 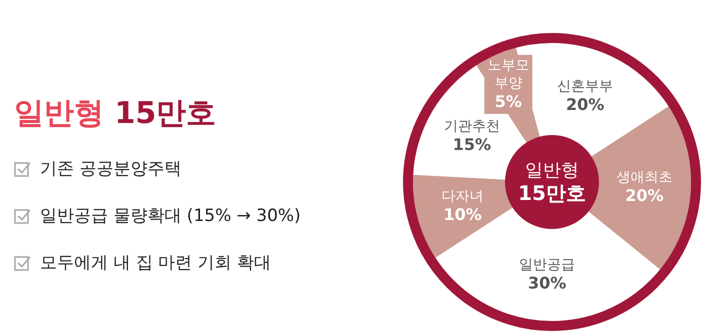 What do you see at coordinates (170, 216) in the screenshot?
I see `text: 일반공급 물량확대 (15% → 30%)` at bounding box center [170, 216].